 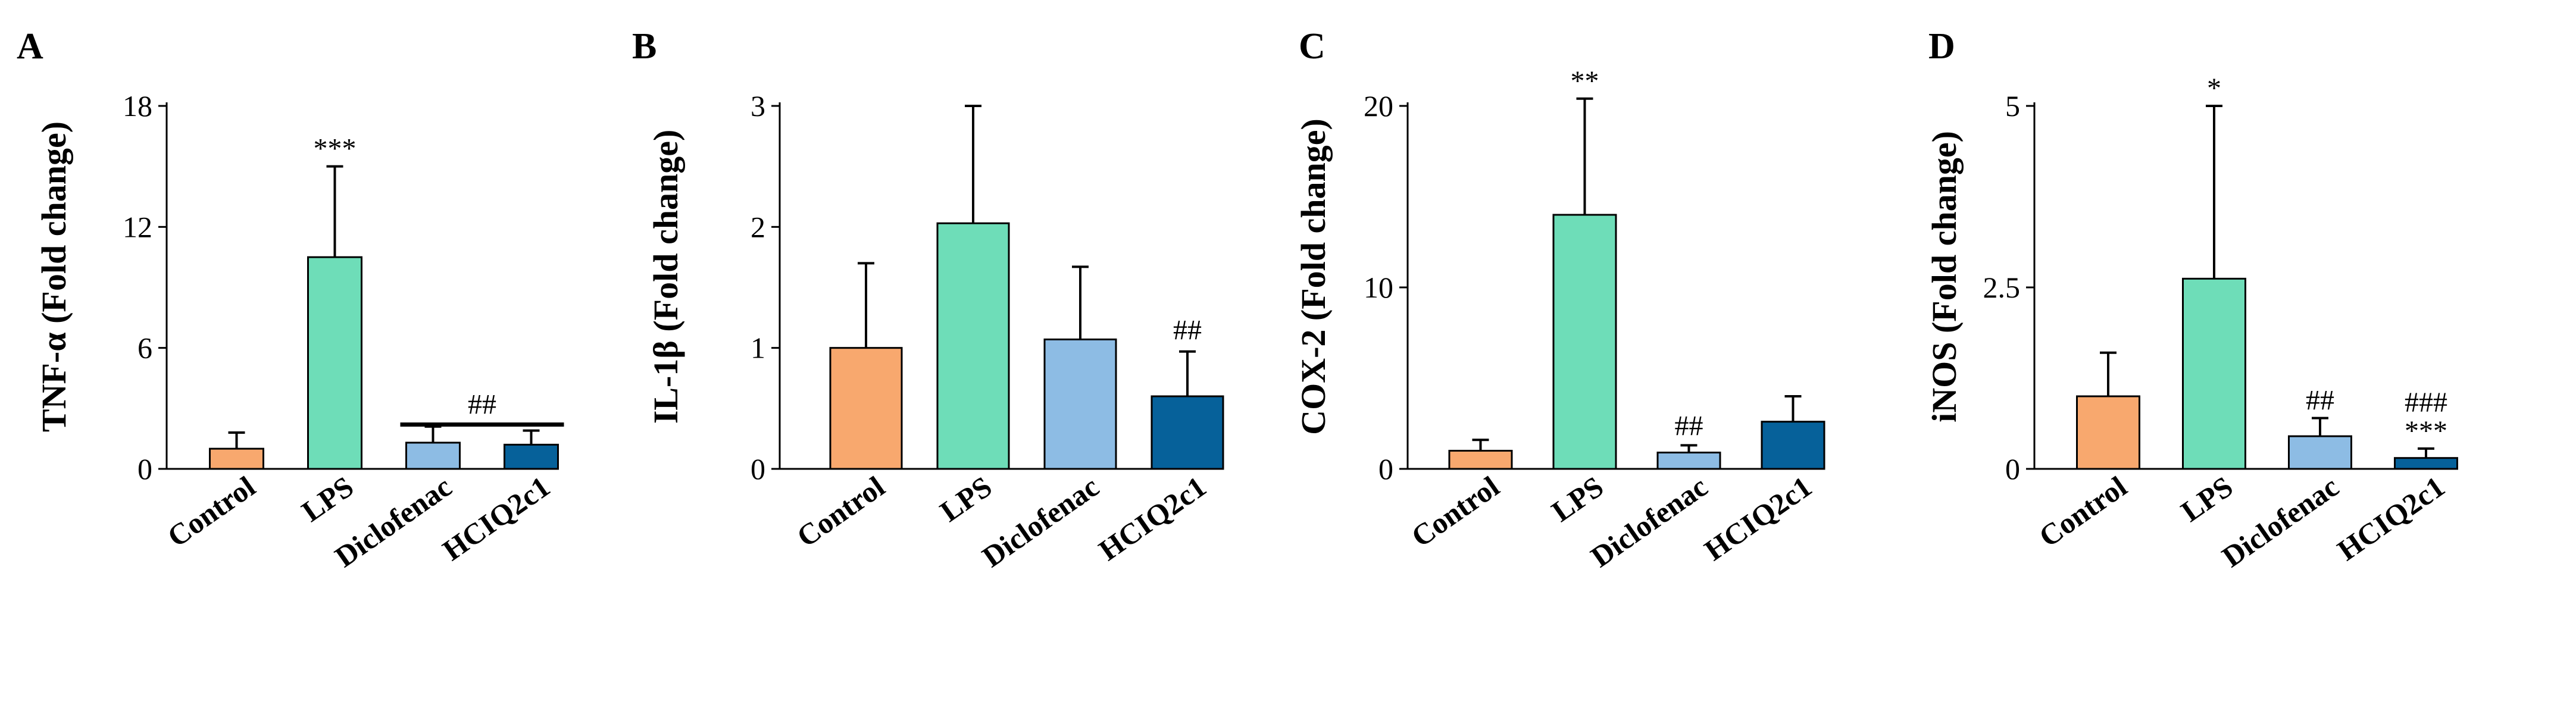 I want to click on panel-c-significance-mark: **, so click(x=1585, y=81).